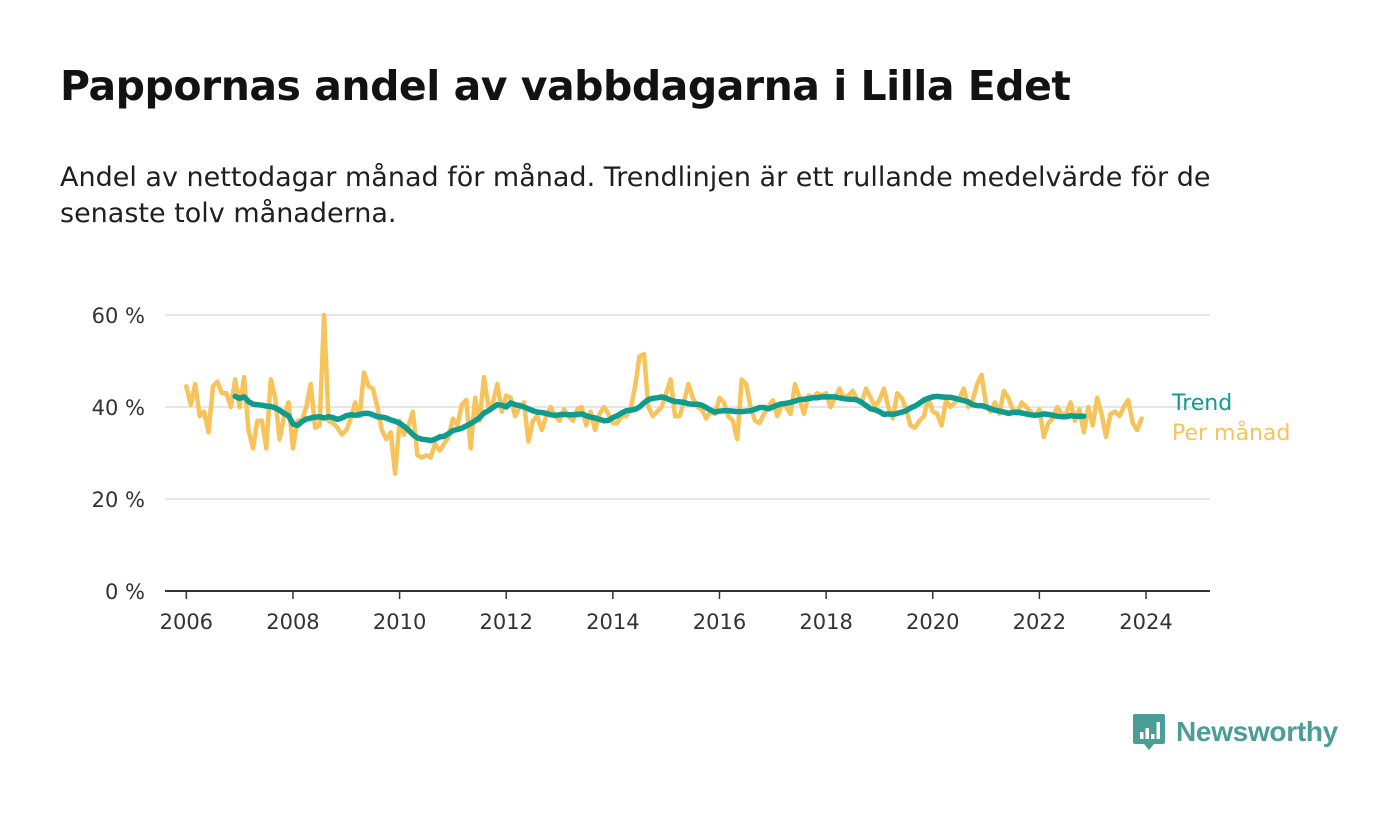  What do you see at coordinates (1257, 731) in the screenshot?
I see `brand-name: Newsworthy` at bounding box center [1257, 731].